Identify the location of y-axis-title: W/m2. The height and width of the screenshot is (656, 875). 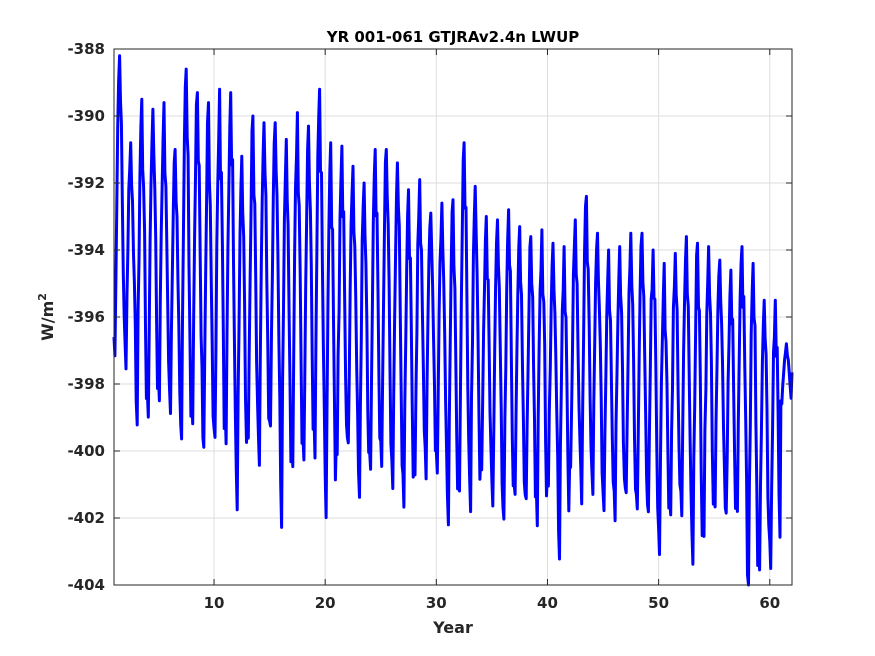
(46, 317).